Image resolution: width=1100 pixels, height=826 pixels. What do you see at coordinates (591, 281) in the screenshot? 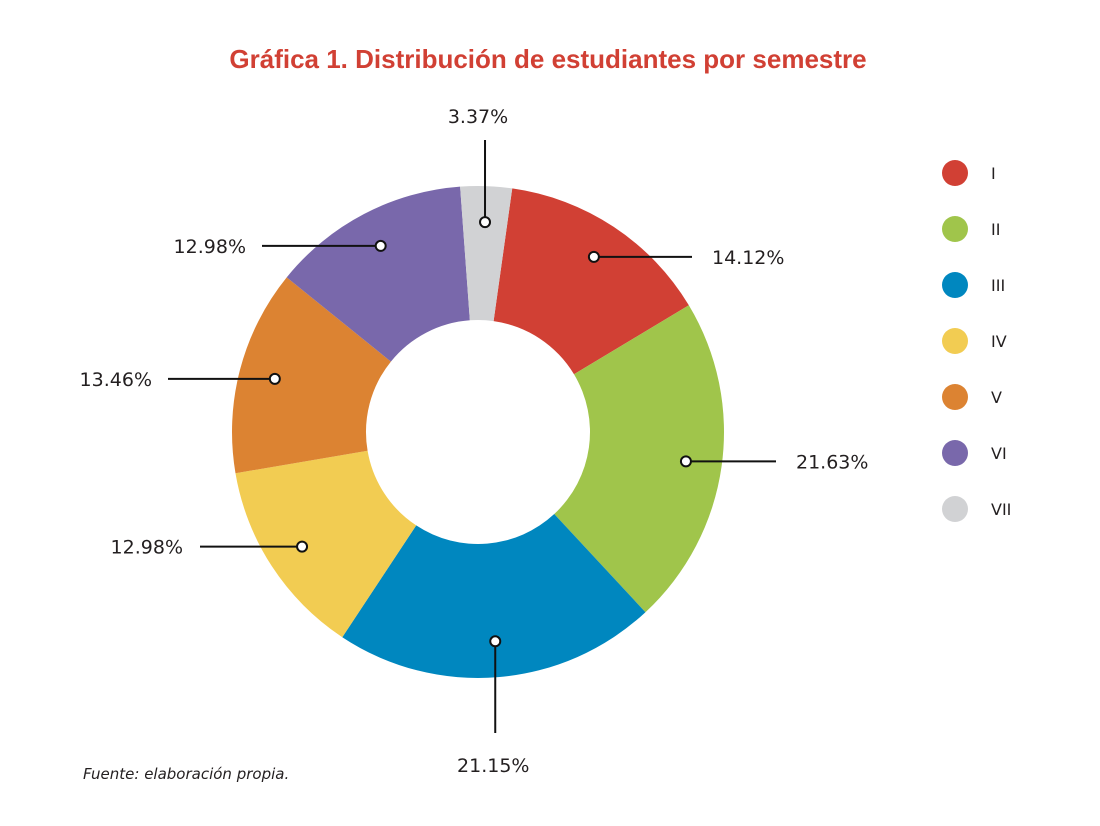
I see `donut-slice-I` at bounding box center [591, 281].